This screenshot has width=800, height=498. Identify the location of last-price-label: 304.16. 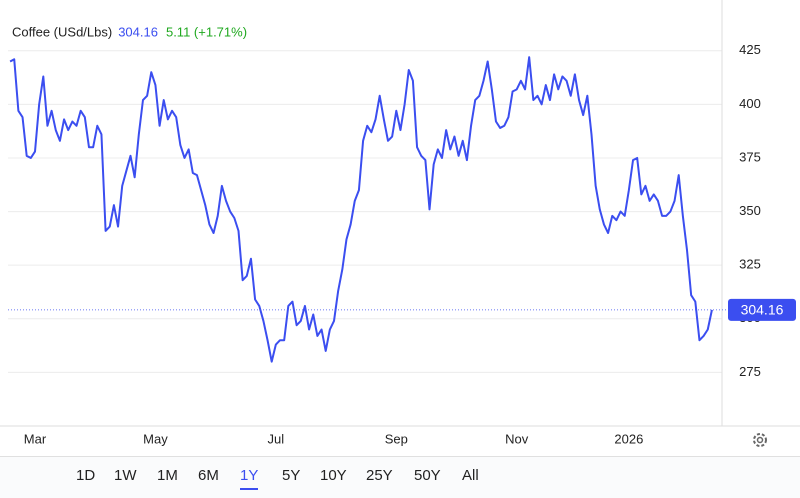
(762, 310).